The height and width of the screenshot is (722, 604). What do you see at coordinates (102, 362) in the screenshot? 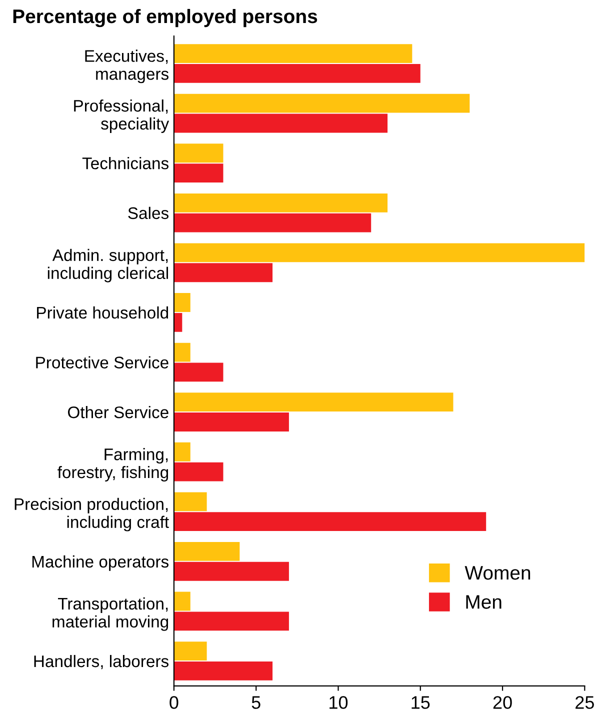
I see `y-tick-label: Protective Service` at bounding box center [102, 362].